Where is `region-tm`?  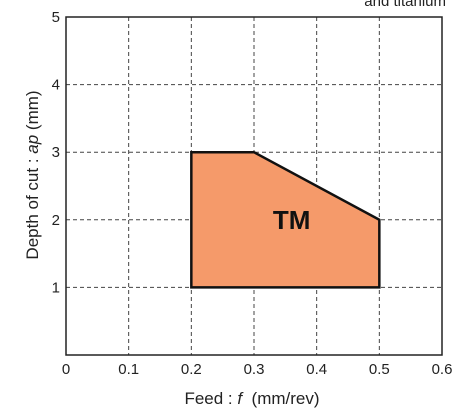
region-tm is located at coordinates (285, 219).